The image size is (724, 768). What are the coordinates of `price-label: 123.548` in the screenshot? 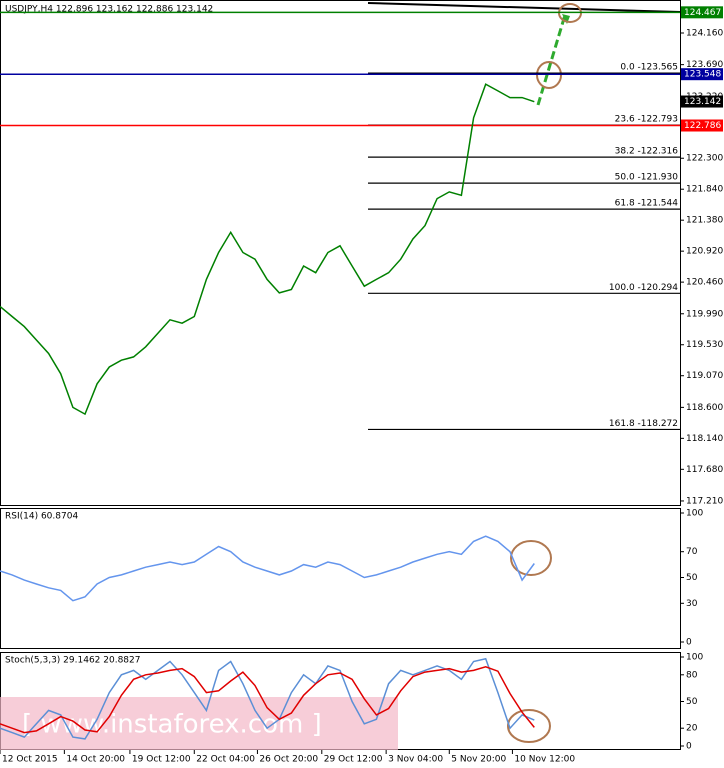 It's located at (702, 75).